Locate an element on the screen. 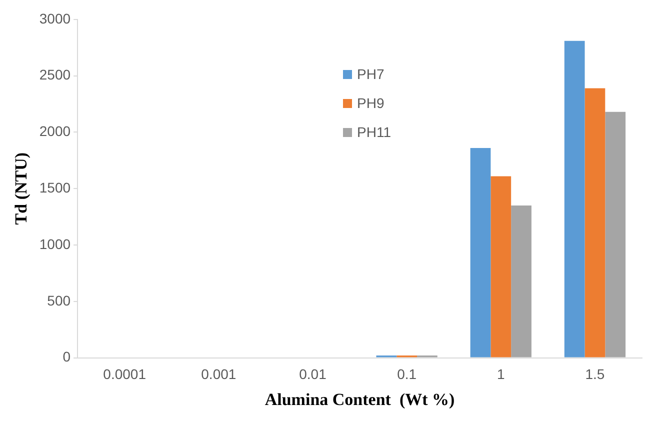 The image size is (660, 423). x-tick-label: 1.5 is located at coordinates (595, 374).